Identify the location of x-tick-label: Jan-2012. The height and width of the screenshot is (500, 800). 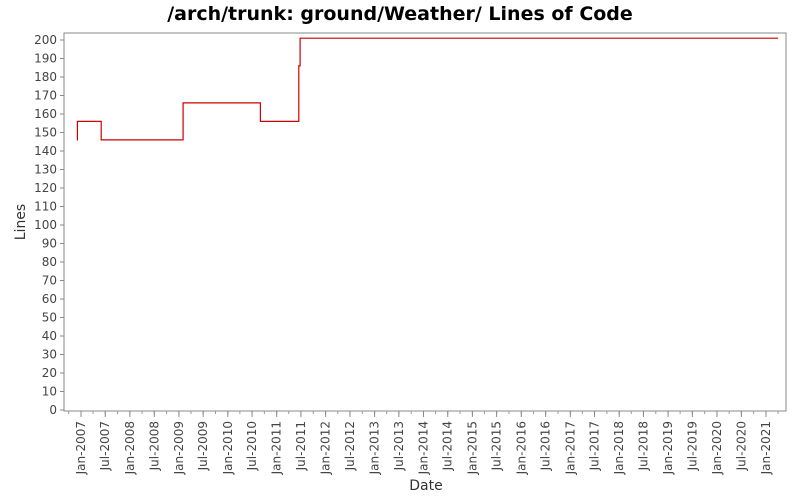
(326, 448).